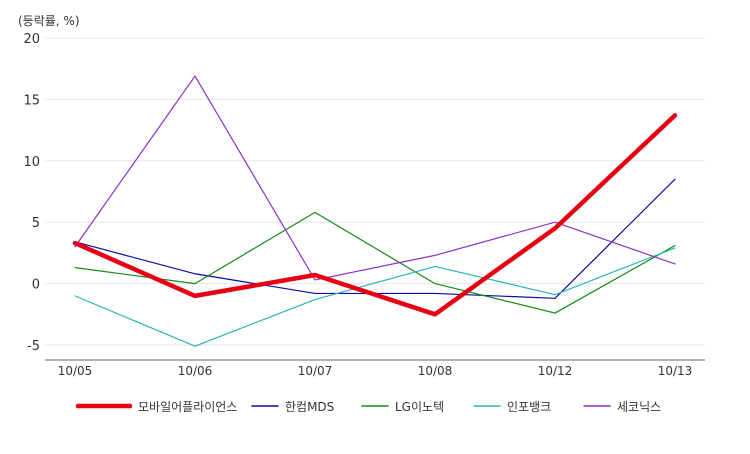  Describe the element at coordinates (36, 285) in the screenshot. I see `y-tick-label: 0` at that location.